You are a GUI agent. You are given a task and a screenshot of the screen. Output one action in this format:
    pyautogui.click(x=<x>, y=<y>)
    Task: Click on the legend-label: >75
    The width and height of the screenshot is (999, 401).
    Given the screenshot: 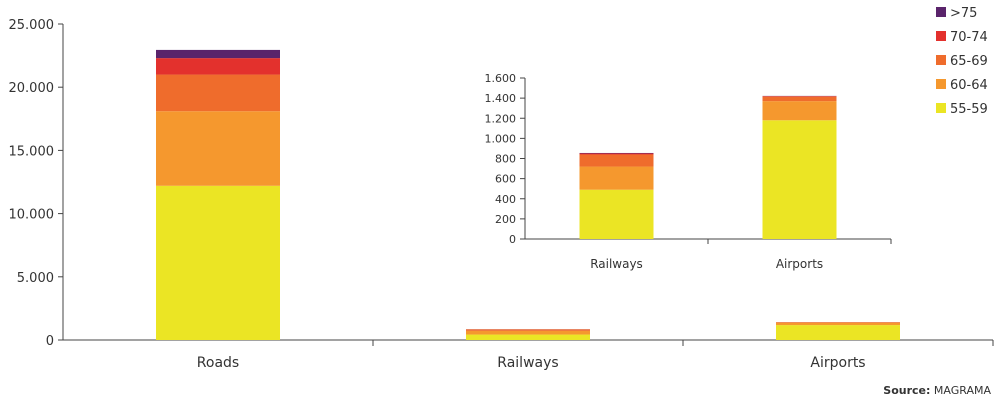 What is the action you would take?
    pyautogui.click(x=963, y=13)
    